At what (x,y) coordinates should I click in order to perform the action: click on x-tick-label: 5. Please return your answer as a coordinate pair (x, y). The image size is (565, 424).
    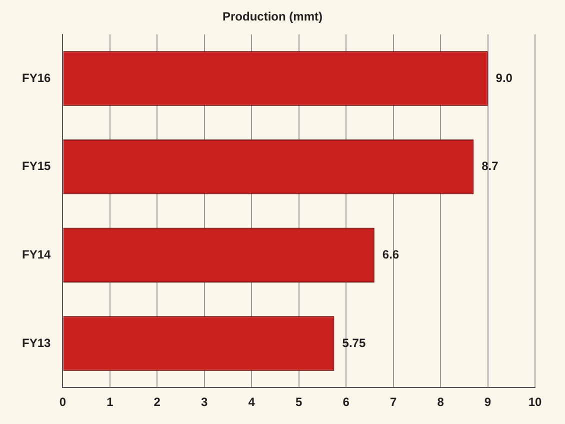
    Looking at the image, I should click on (298, 402).